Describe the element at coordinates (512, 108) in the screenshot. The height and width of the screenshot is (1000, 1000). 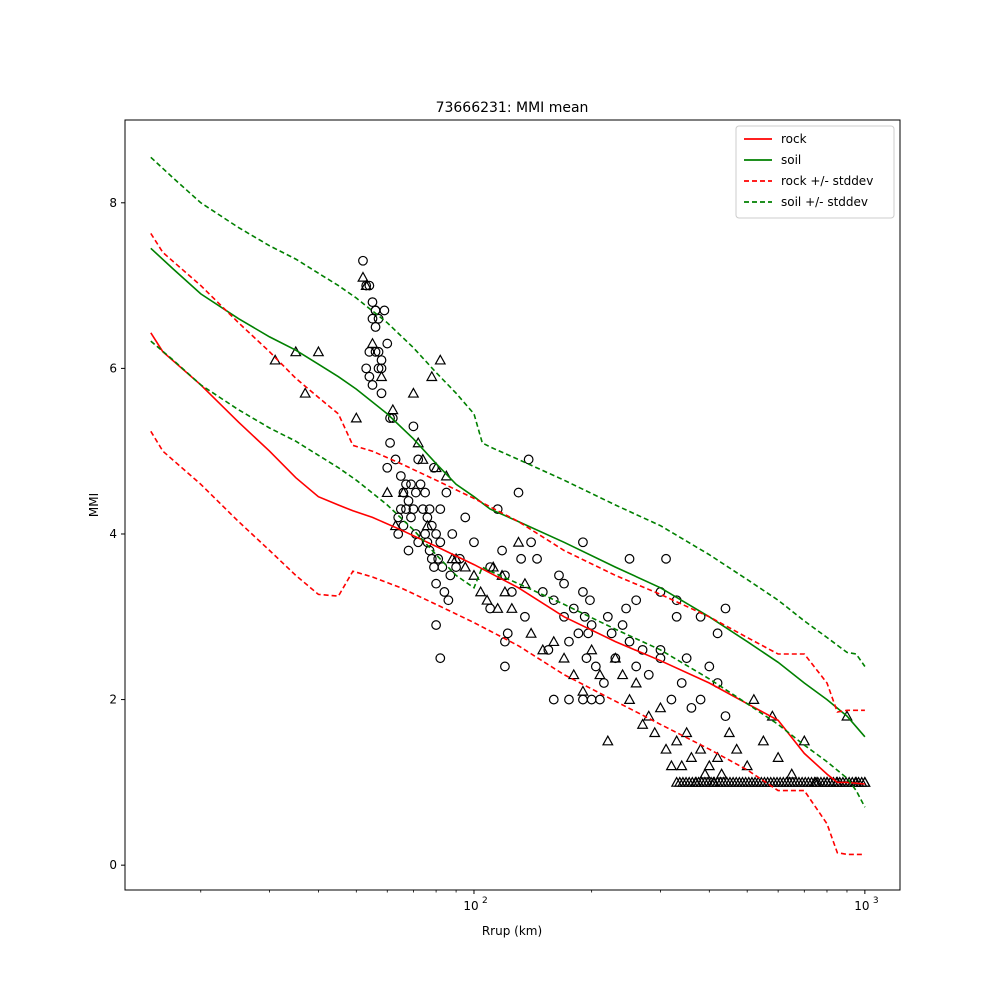
I see `chart-title: 73666231: MMI mean` at that location.